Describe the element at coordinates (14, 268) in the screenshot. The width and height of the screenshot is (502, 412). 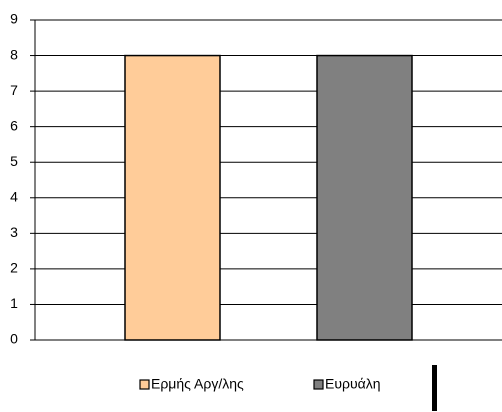
I see `y-tick-label: 2` at that location.